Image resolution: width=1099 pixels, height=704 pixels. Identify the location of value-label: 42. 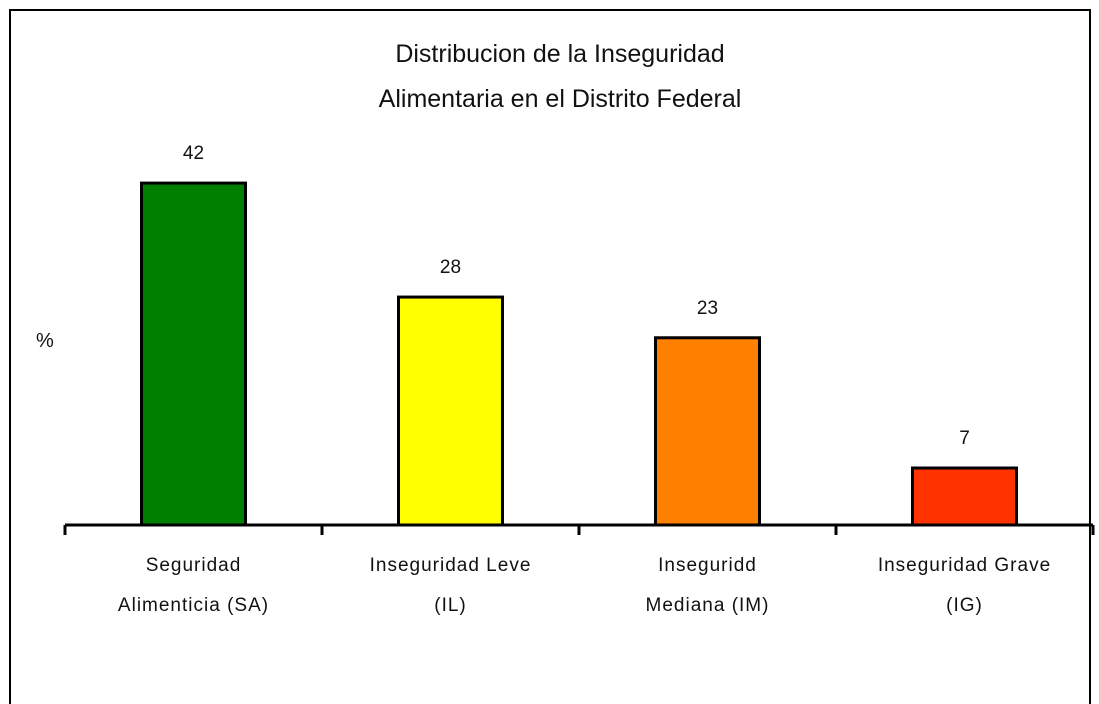
(193, 154).